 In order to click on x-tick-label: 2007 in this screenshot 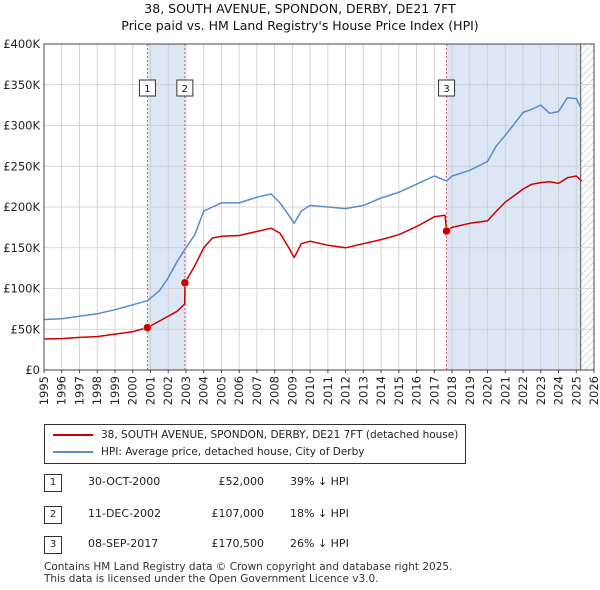, I will do `click(257, 390)`.